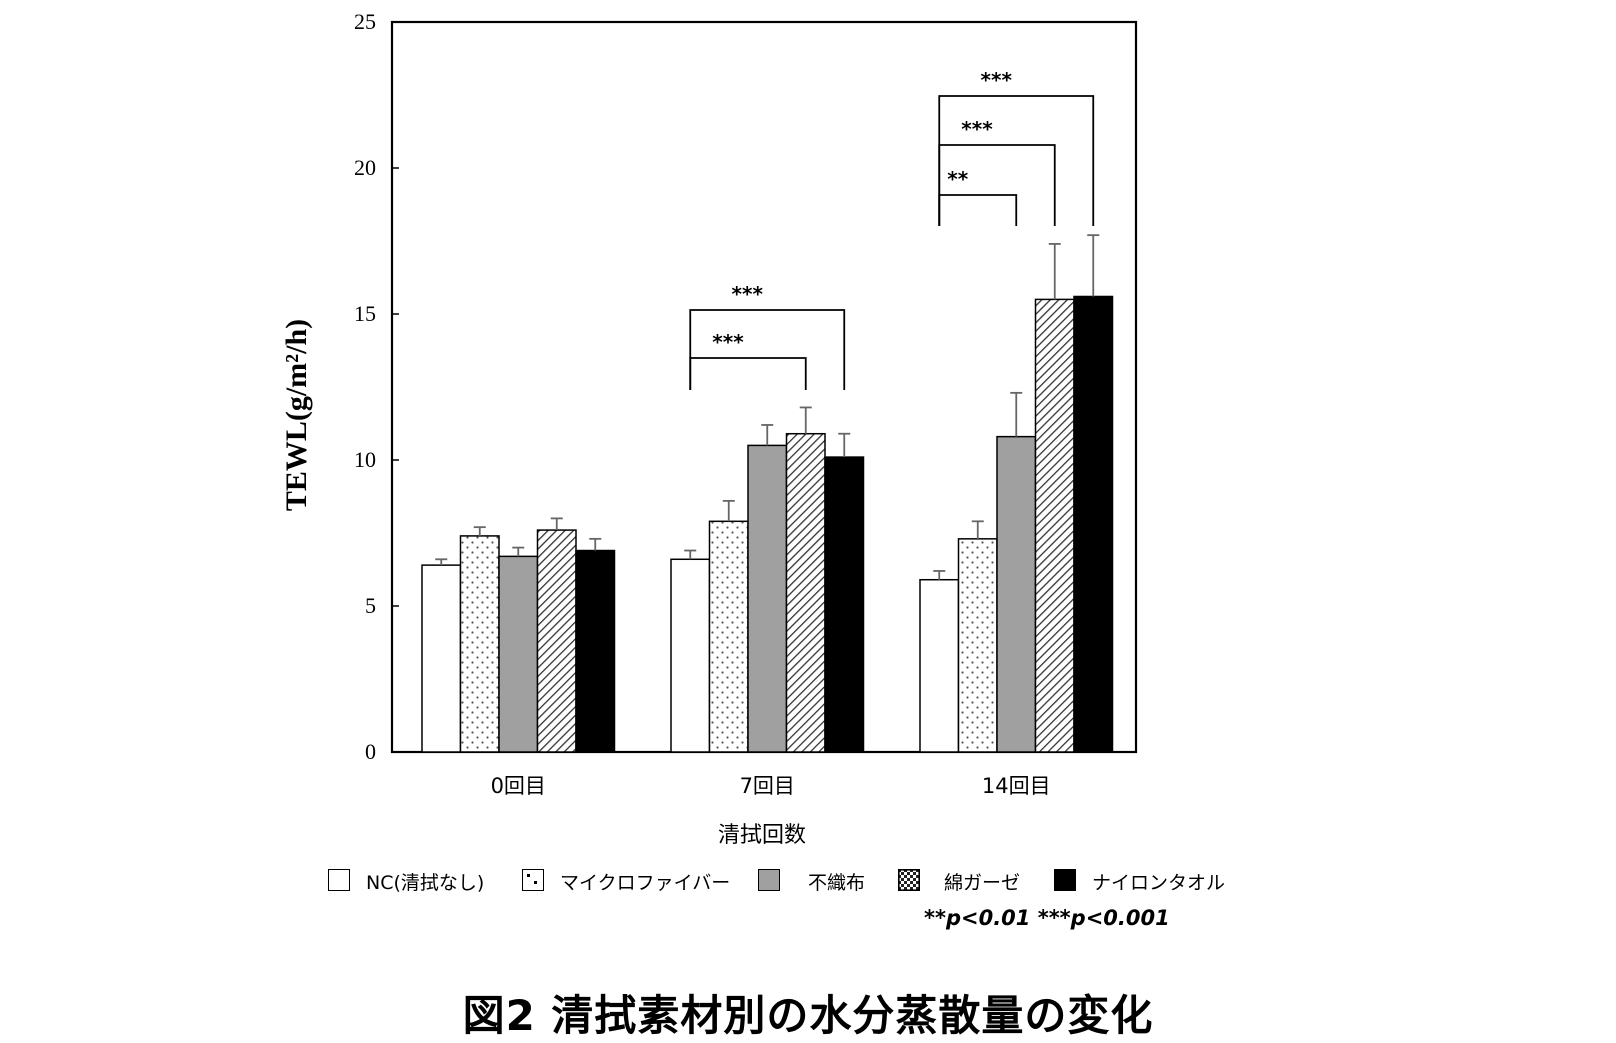 This screenshot has width=1616, height=1043. I want to click on legend-swatch-check, so click(909, 880).